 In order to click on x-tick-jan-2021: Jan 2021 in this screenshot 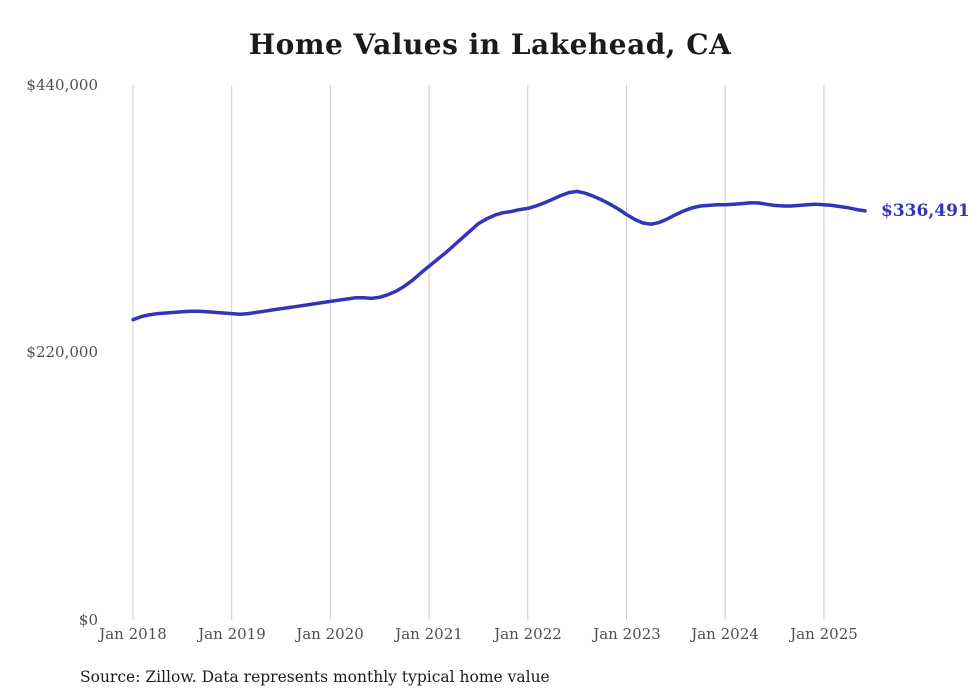, I will do `click(429, 634)`.